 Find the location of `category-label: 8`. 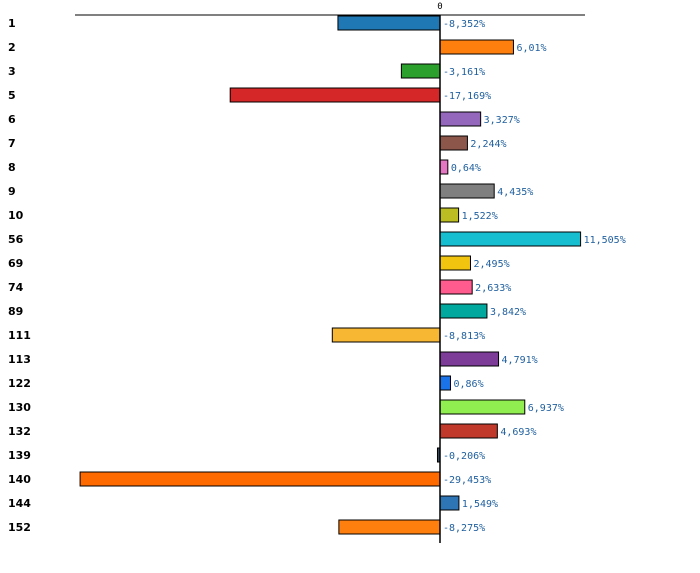

category-label: 8 is located at coordinates (12, 167).